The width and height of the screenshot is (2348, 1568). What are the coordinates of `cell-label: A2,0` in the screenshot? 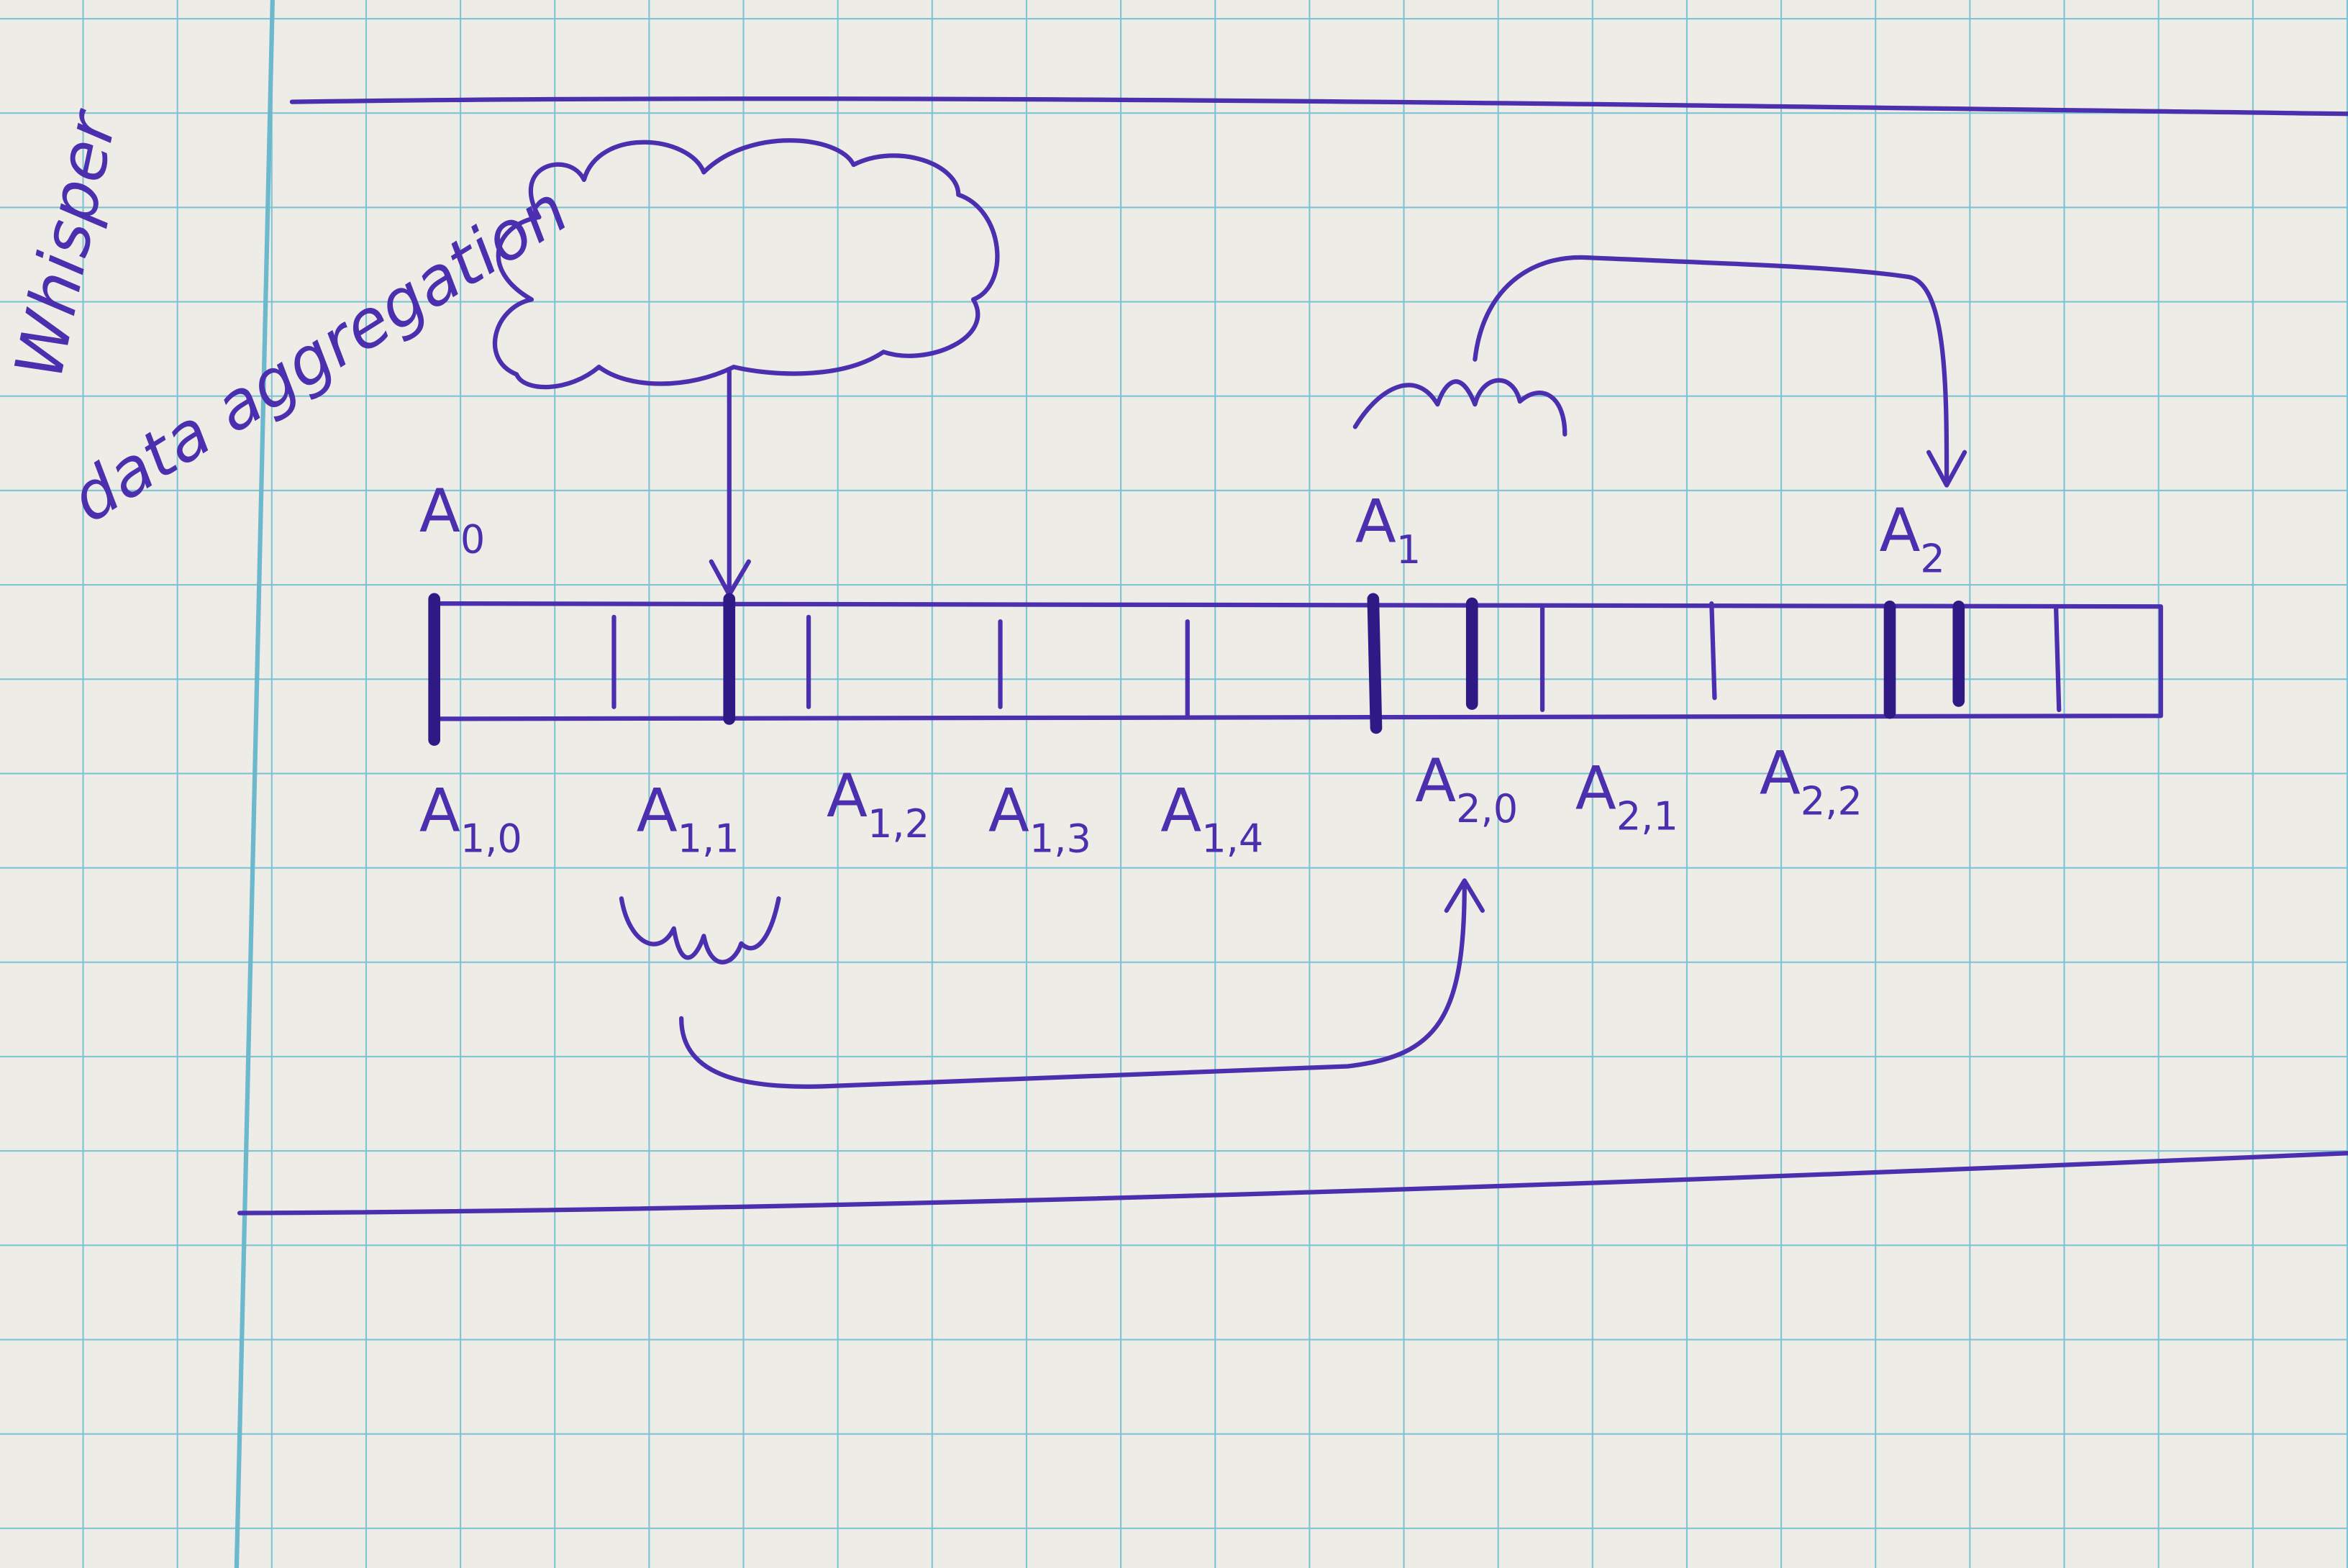 It's located at (1466, 789).